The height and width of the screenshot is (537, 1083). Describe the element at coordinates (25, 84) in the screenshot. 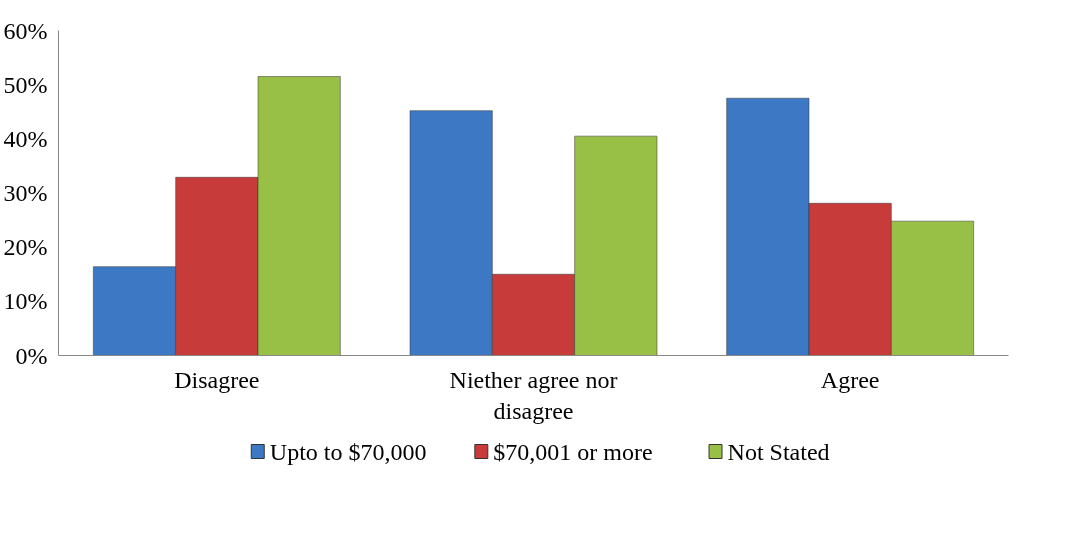

I see `y-tick-label: 50%` at that location.